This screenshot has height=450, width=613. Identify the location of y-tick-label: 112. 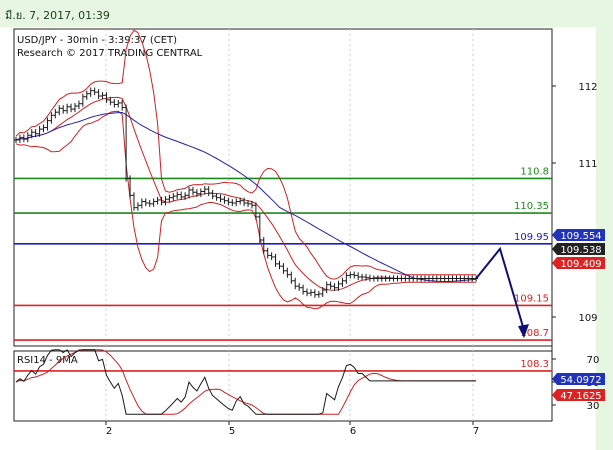
(587, 87).